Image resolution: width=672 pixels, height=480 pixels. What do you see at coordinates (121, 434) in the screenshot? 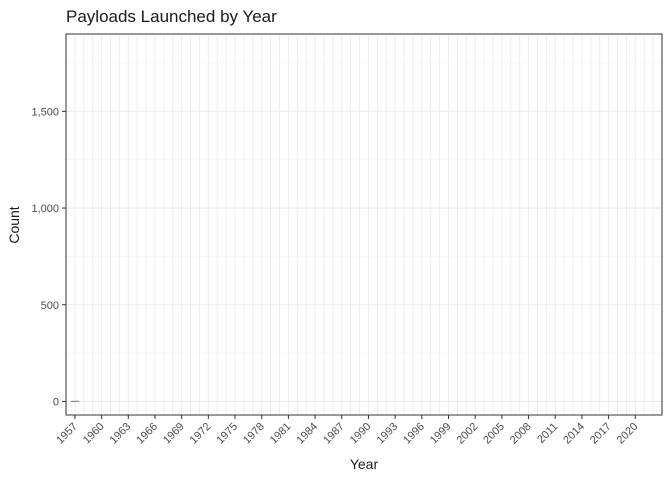
I see `x-tick-label: 1963` at bounding box center [121, 434].